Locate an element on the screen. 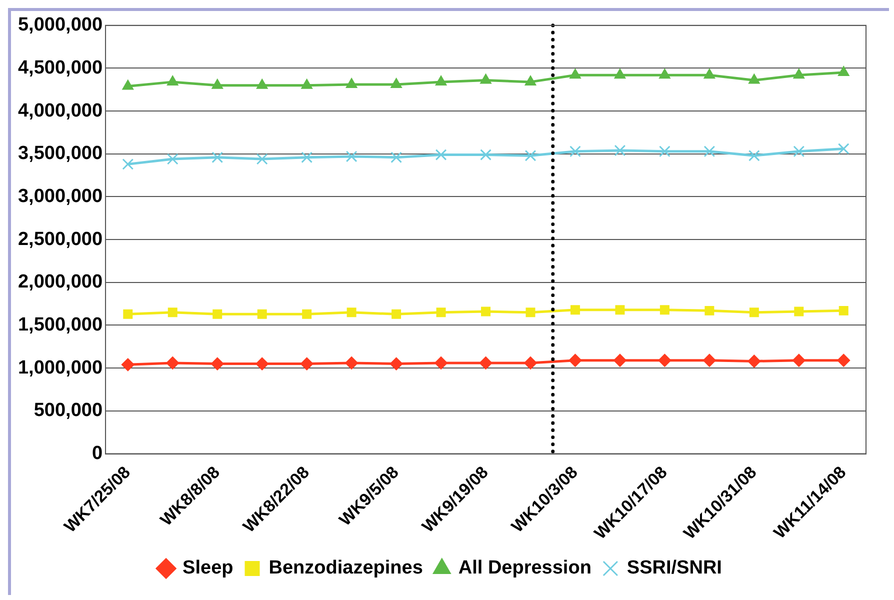  y-tick-label: 4,500,000 is located at coordinates (60, 67).